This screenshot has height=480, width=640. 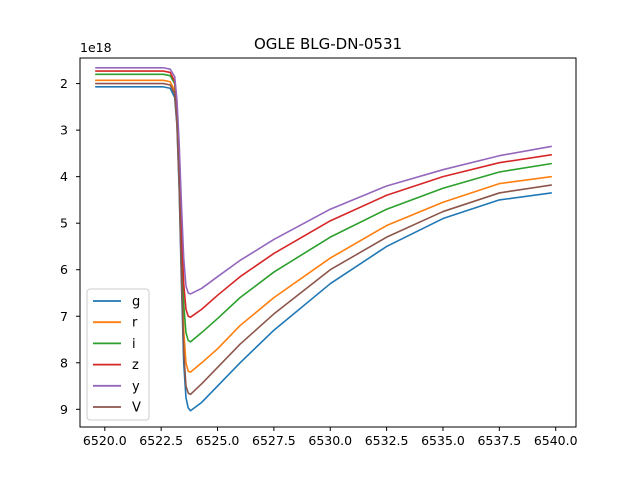 What do you see at coordinates (64, 83) in the screenshot?
I see `y-tick-label: 2` at bounding box center [64, 83].